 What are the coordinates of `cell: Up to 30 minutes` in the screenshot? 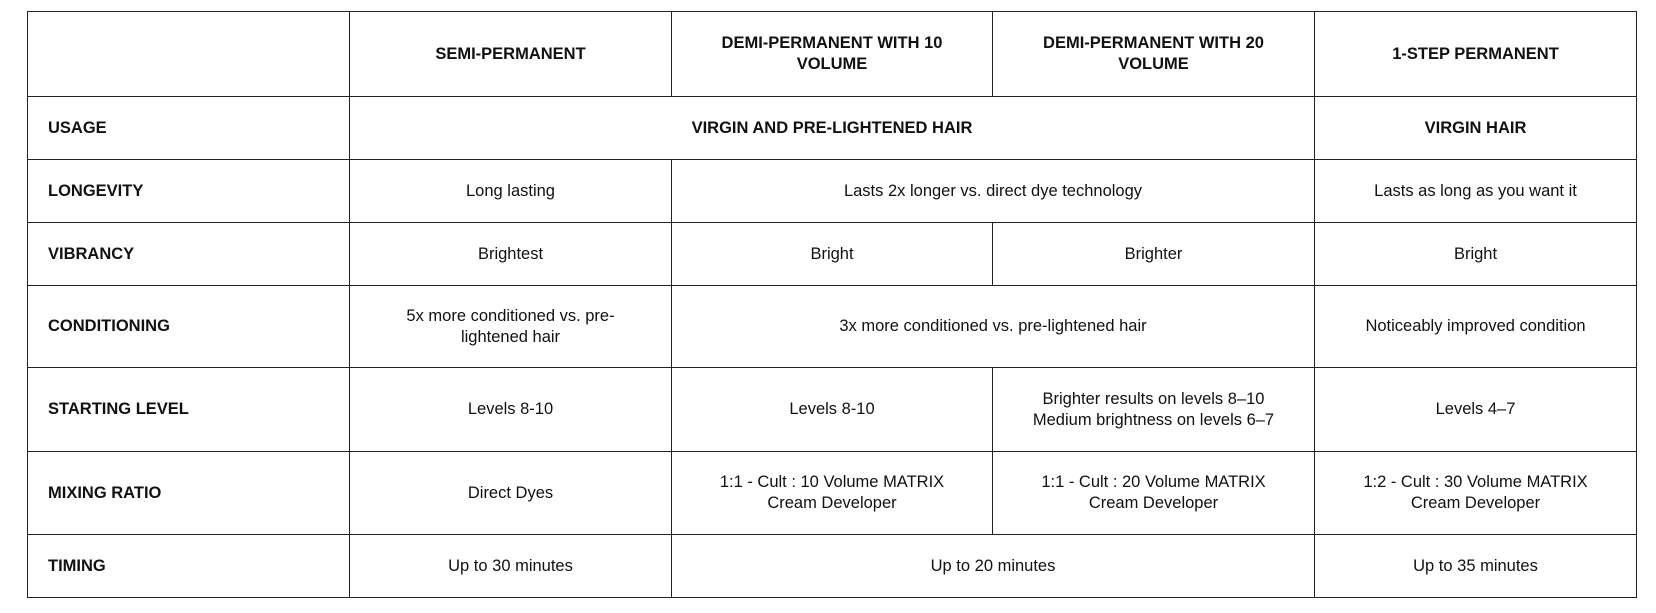 It's located at (510, 566).